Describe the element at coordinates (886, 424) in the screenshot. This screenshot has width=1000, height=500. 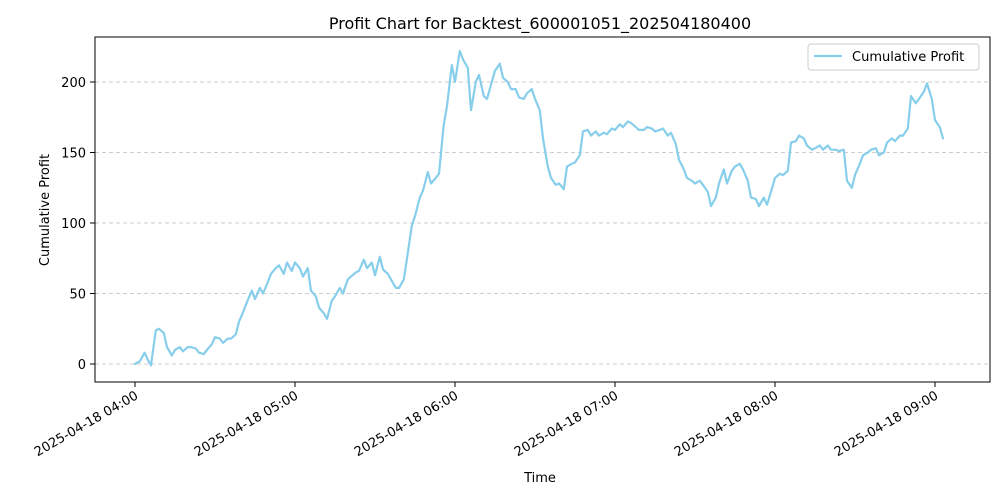
I see `x-tick-label: 2025-04-18 09:00` at that location.